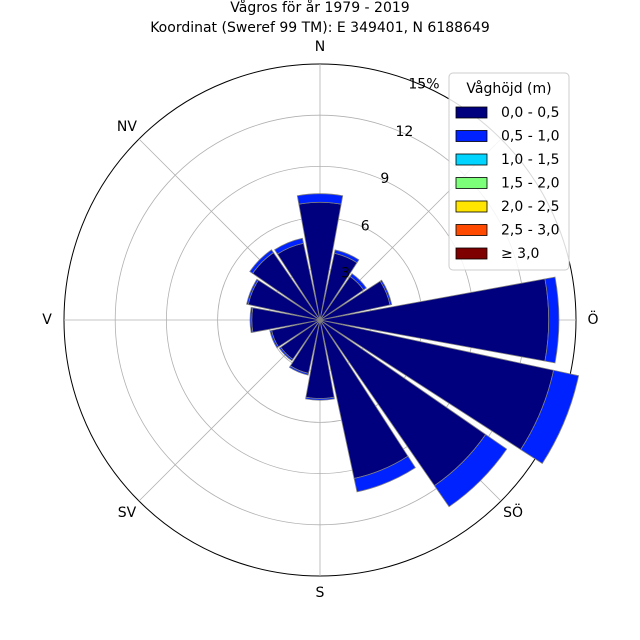 This screenshot has height=640, width=640. What do you see at coordinates (423, 84) in the screenshot?
I see `radial-tick-label: 15%` at bounding box center [423, 84].